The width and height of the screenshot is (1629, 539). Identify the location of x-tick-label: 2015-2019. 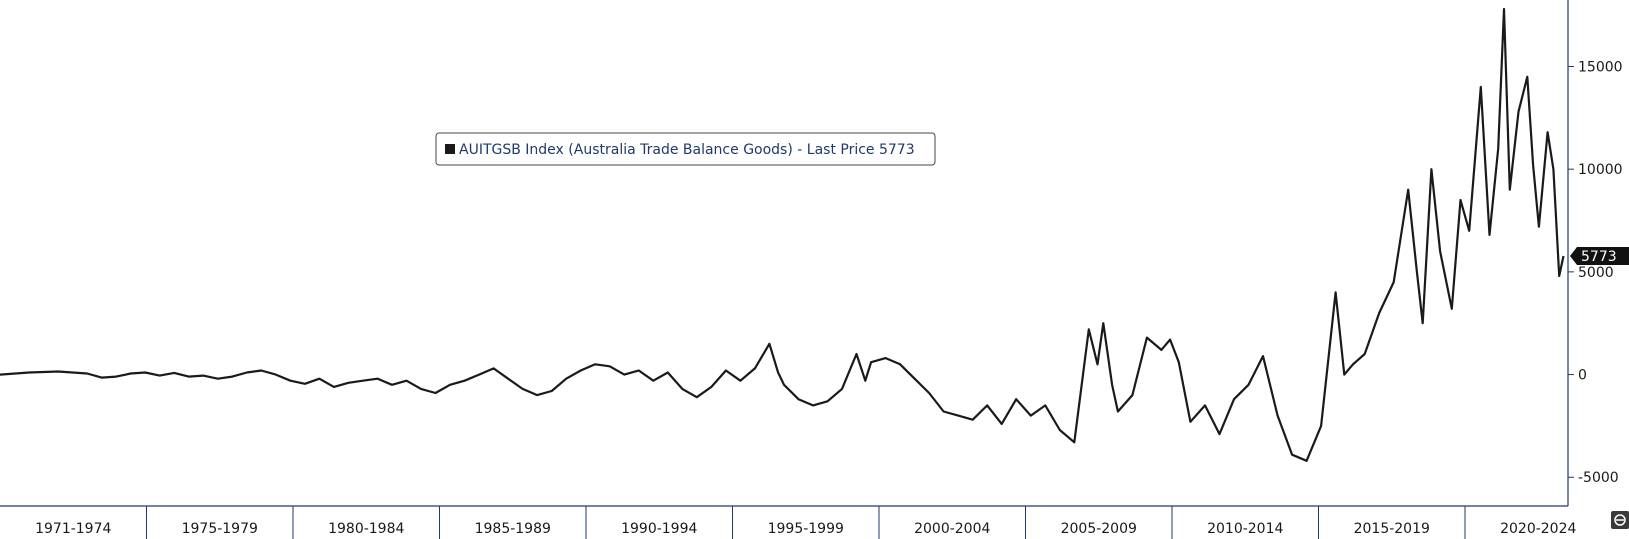
(1392, 529).